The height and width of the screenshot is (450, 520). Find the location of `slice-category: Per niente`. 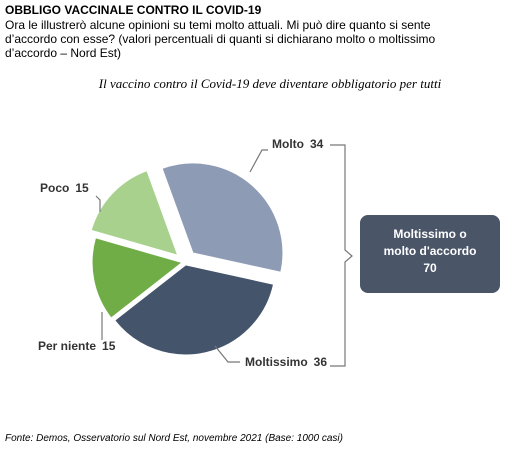

slice-category: Per niente is located at coordinates (67, 346).